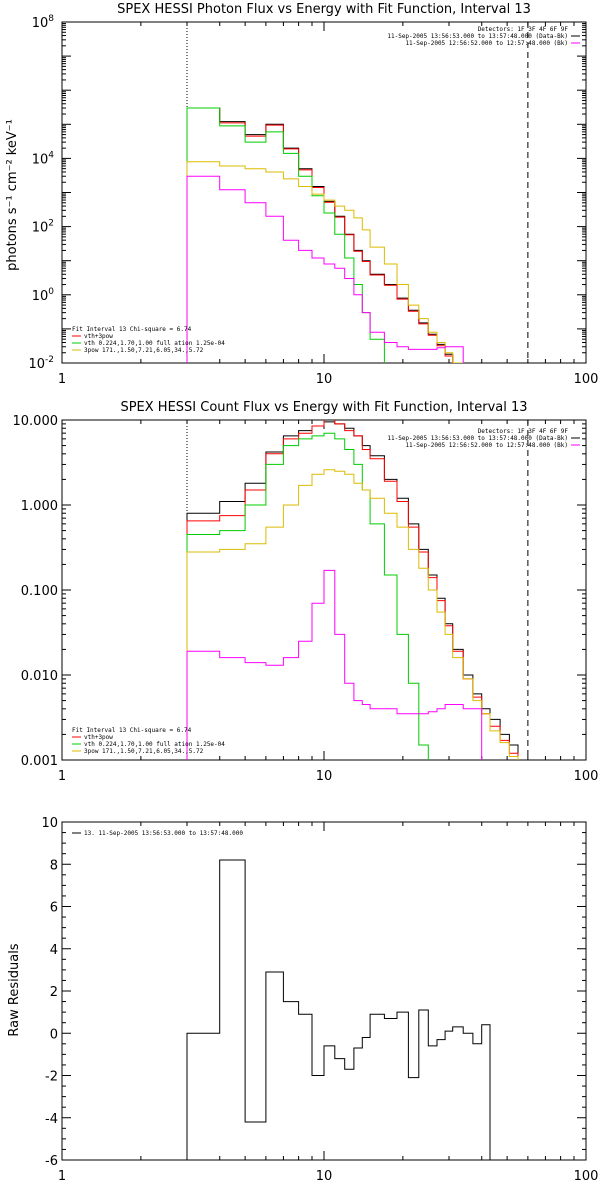 The image size is (600, 1200). I want to click on y-tick-label: 10⁴, so click(43, 158).